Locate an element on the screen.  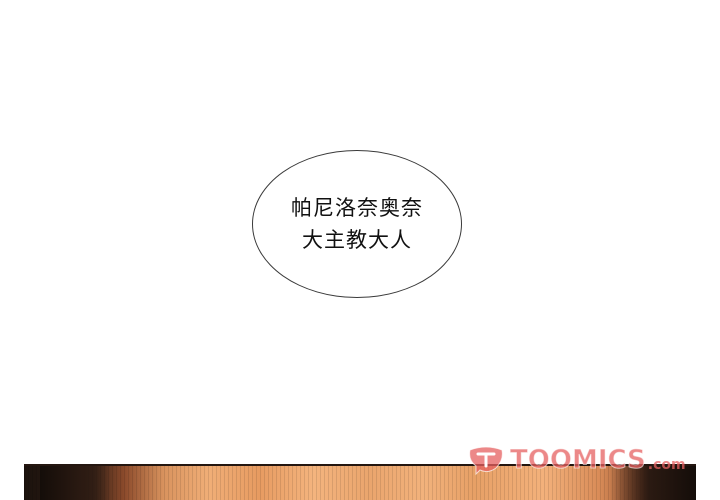
watermark-suffix: .com is located at coordinates (666, 465).